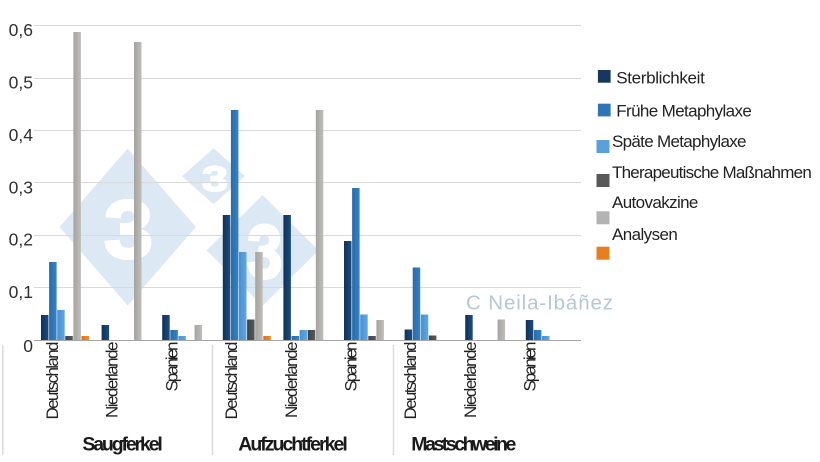 This screenshot has width=820, height=462. What do you see at coordinates (463, 445) in the screenshot?
I see `svg-text: Mastschweine` at bounding box center [463, 445].